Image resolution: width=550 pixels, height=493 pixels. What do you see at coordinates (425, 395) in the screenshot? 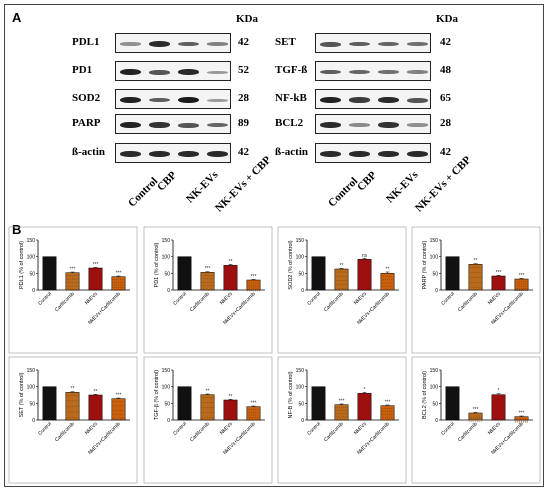
I see `y-axis-label: BCL2 (% of control)` at bounding box center [425, 395].